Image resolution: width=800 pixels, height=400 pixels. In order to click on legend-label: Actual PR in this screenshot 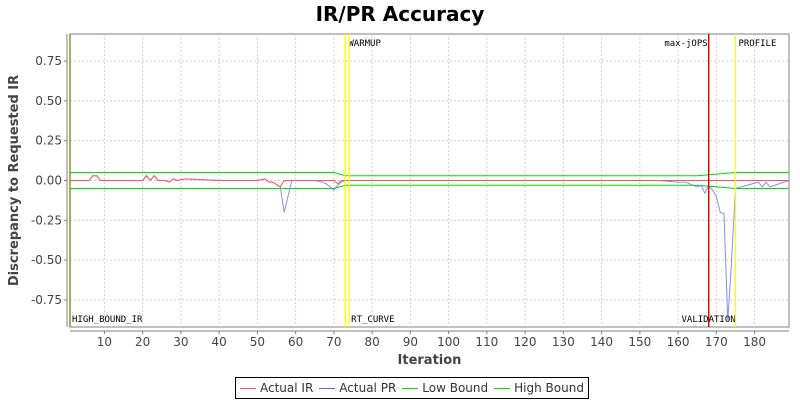, I will do `click(368, 388)`.